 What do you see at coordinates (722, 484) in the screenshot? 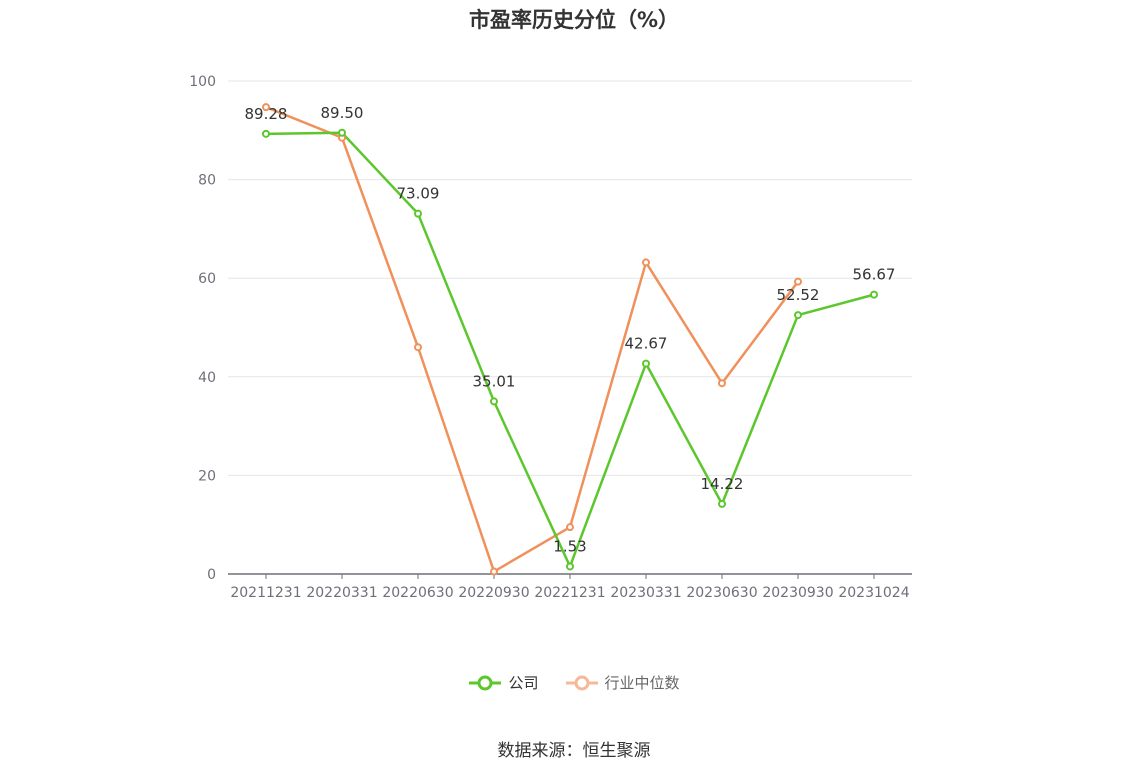
I see `data-label-company: 14.22` at bounding box center [722, 484].